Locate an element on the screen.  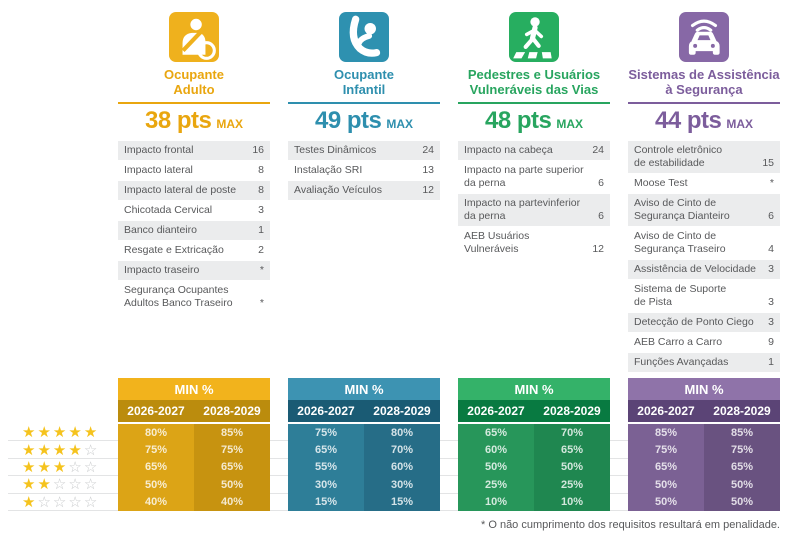
score-item-value: 13 is located at coordinates (428, 169).